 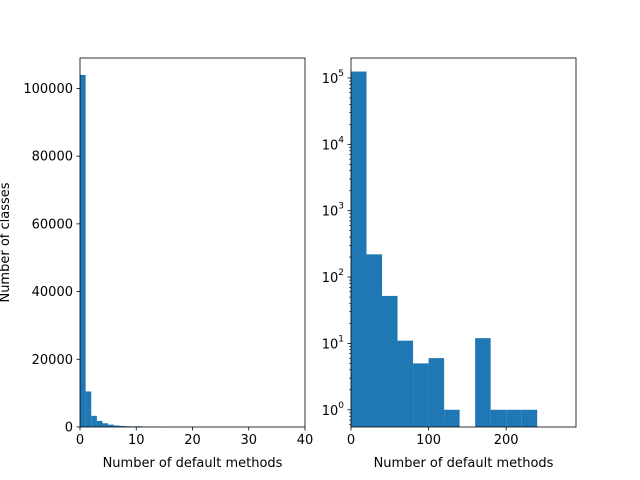 What do you see at coordinates (136, 440) in the screenshot?
I see `x-tick-label: 10` at bounding box center [136, 440].